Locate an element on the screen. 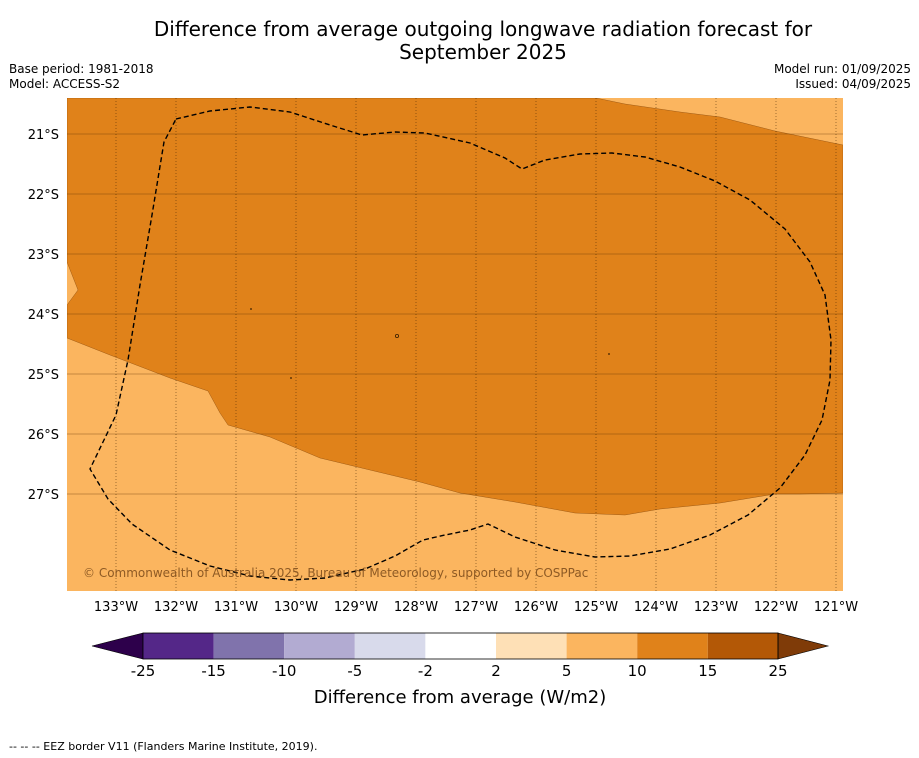  lat-label: 24°S is located at coordinates (43, 315).